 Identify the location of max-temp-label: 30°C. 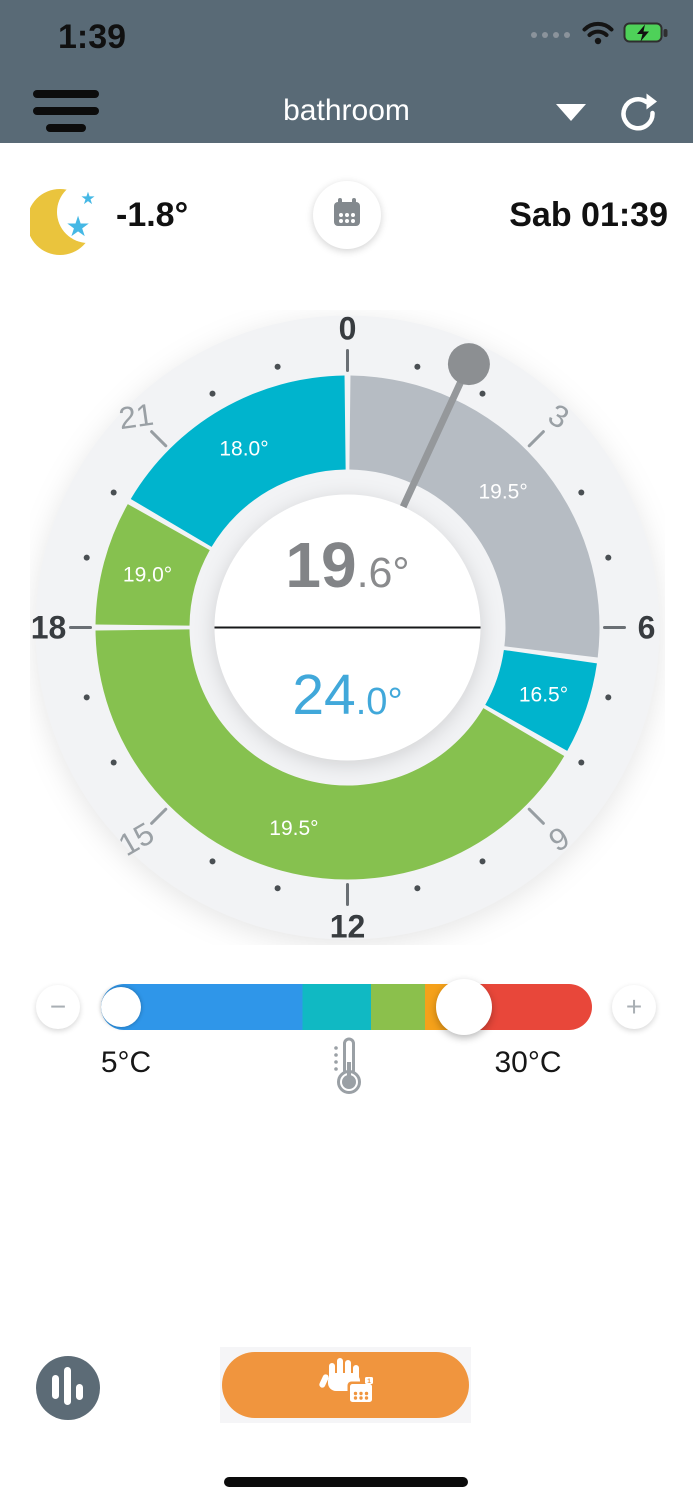
(528, 1062).